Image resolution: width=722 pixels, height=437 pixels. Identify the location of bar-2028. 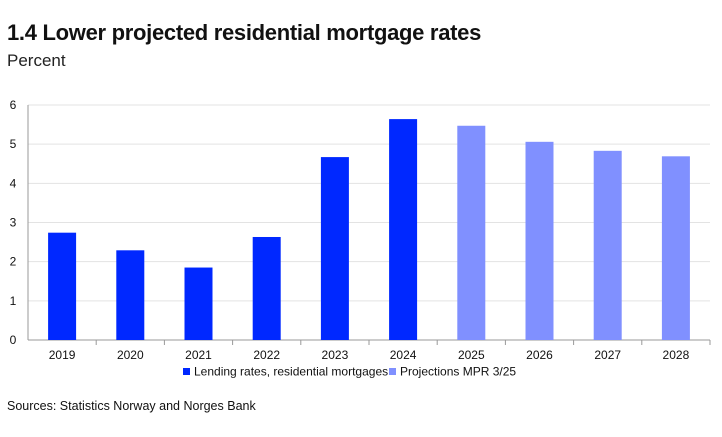
(675, 248).